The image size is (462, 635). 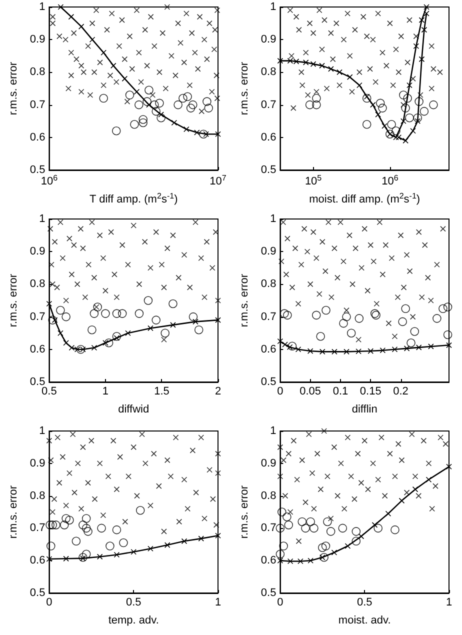 What do you see at coordinates (134, 410) in the screenshot?
I see `x-axis-title: diffwid` at bounding box center [134, 410].